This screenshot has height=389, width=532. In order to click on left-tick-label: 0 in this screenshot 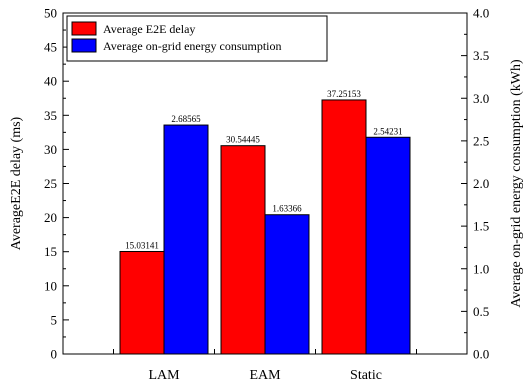, I will do `click(54, 354)`.